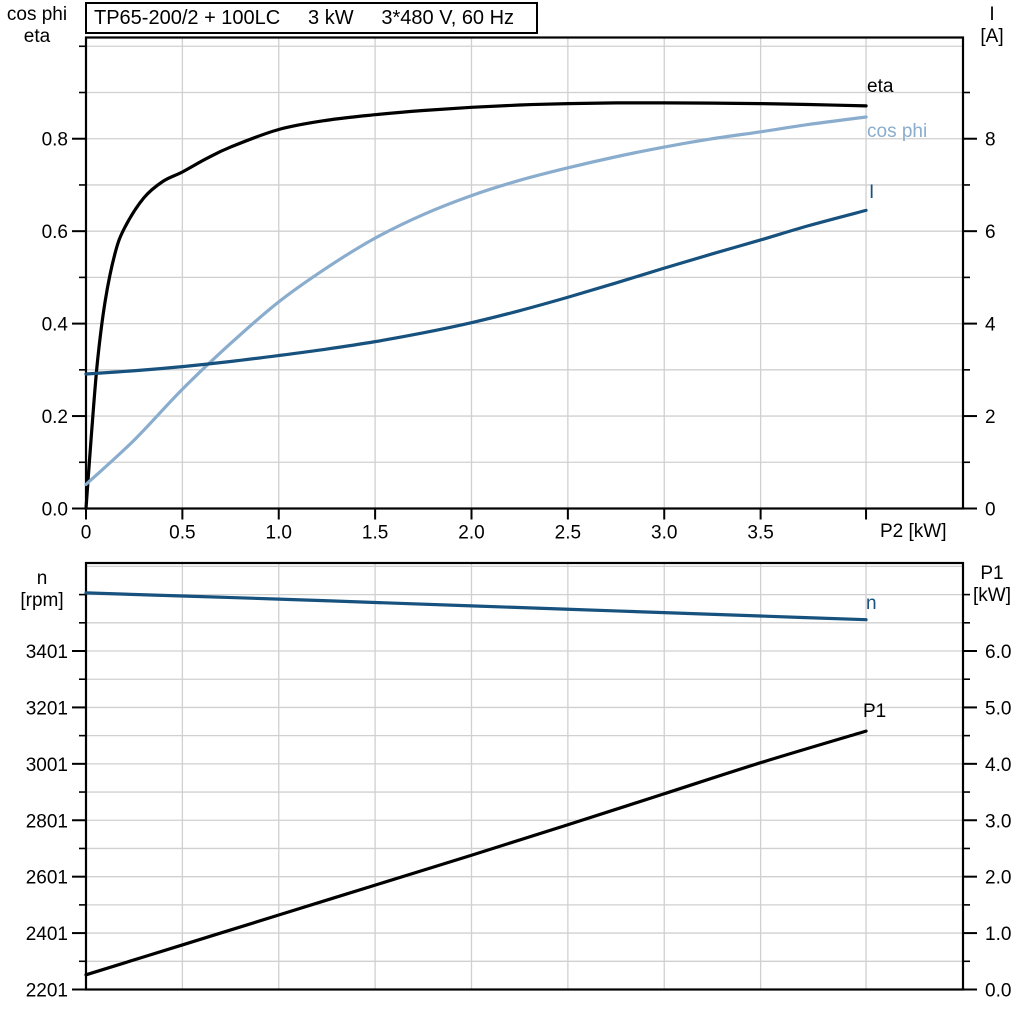  I want to click on right-axis-tick-label: 2, so click(990, 417).